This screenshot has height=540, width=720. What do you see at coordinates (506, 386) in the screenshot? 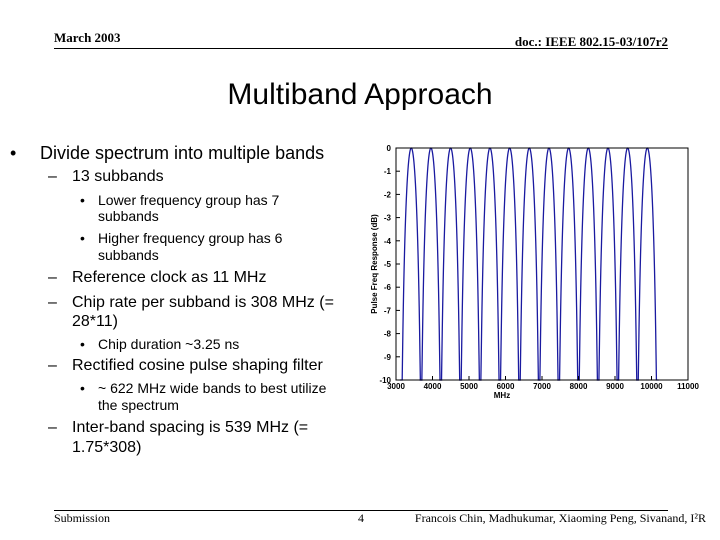
I see `x-tick-label: 6000` at bounding box center [506, 386].